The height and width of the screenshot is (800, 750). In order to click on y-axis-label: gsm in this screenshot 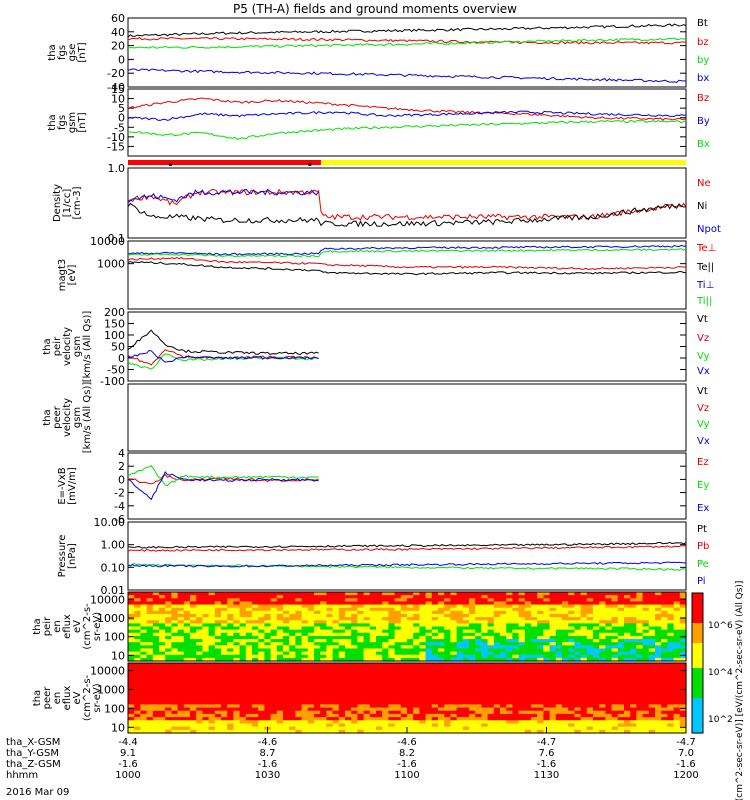, I will do `click(77, 346)`.